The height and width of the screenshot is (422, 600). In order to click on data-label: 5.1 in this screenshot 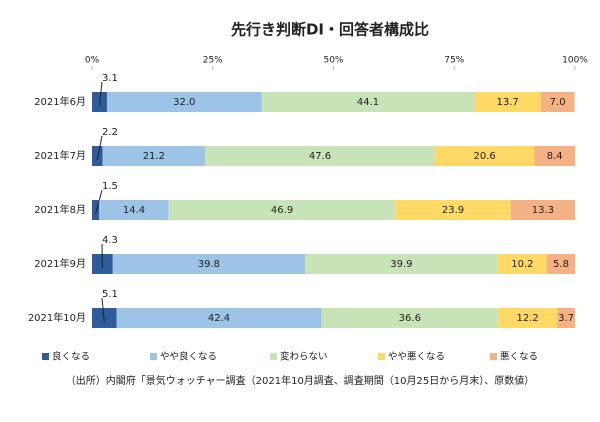, I will do `click(110, 294)`.